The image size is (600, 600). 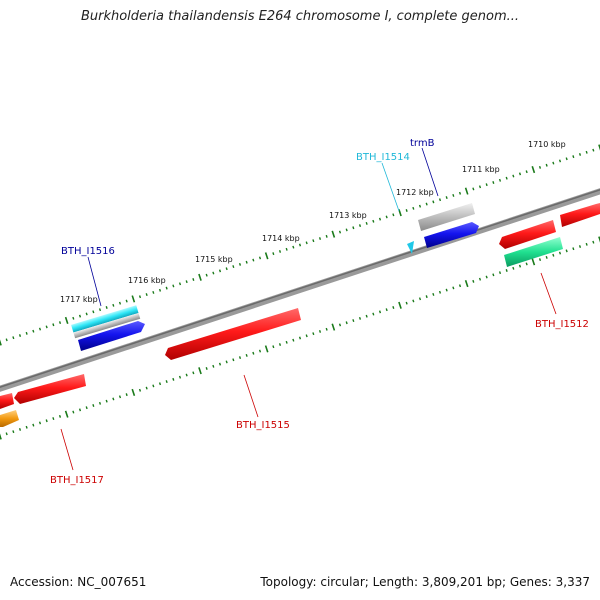 What do you see at coordinates (580, 215) in the screenshot?
I see `gene-arrow-red-right-outer` at bounding box center [580, 215].